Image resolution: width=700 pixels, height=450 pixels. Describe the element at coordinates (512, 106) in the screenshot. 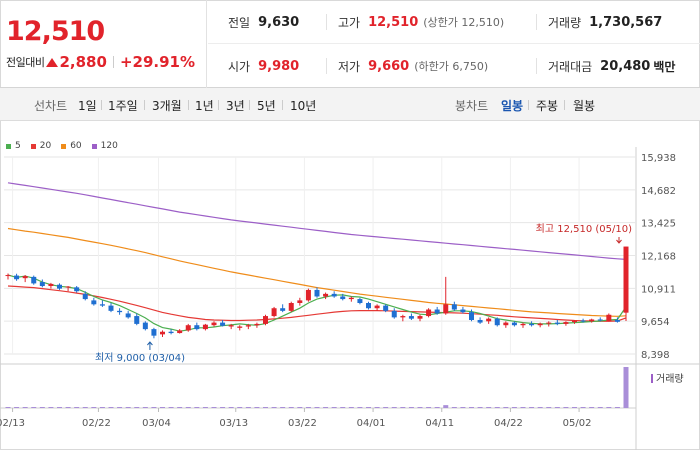

I see `candle-daily: 일봉` at that location.